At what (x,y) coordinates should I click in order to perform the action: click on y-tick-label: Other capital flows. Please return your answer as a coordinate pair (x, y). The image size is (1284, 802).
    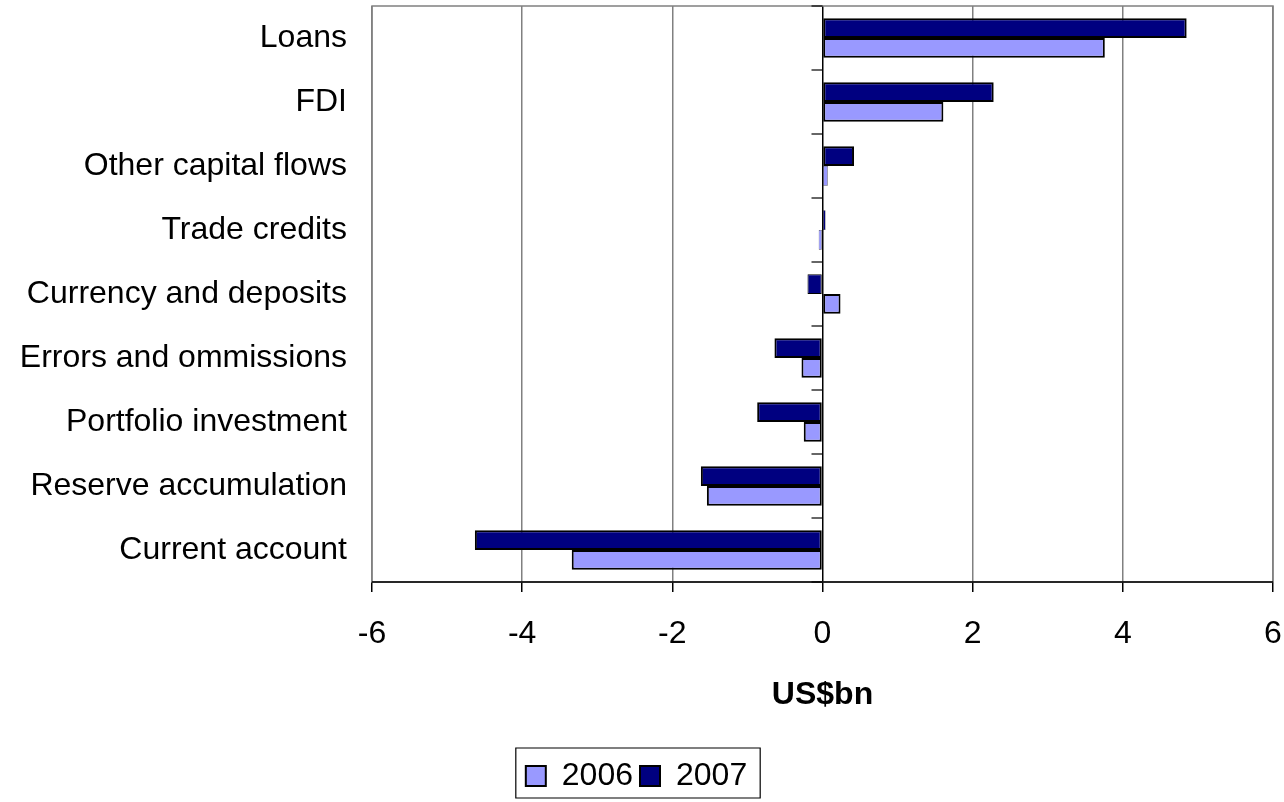
    Looking at the image, I should click on (215, 163).